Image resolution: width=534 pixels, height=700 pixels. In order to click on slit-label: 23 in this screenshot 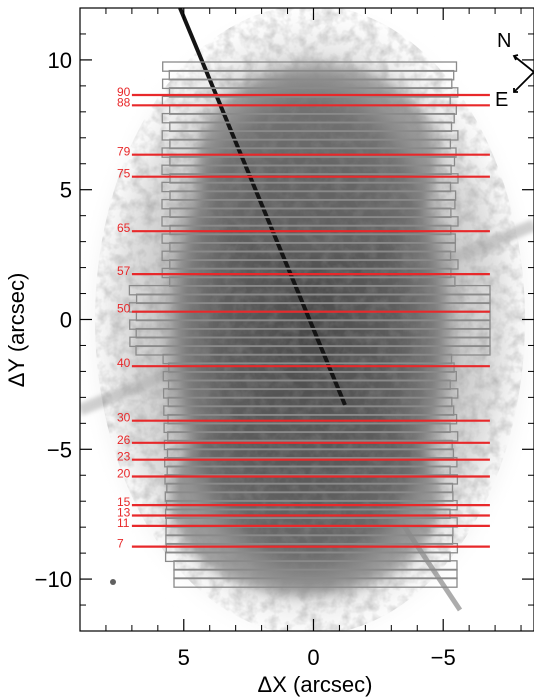, I will do `click(124, 457)`.